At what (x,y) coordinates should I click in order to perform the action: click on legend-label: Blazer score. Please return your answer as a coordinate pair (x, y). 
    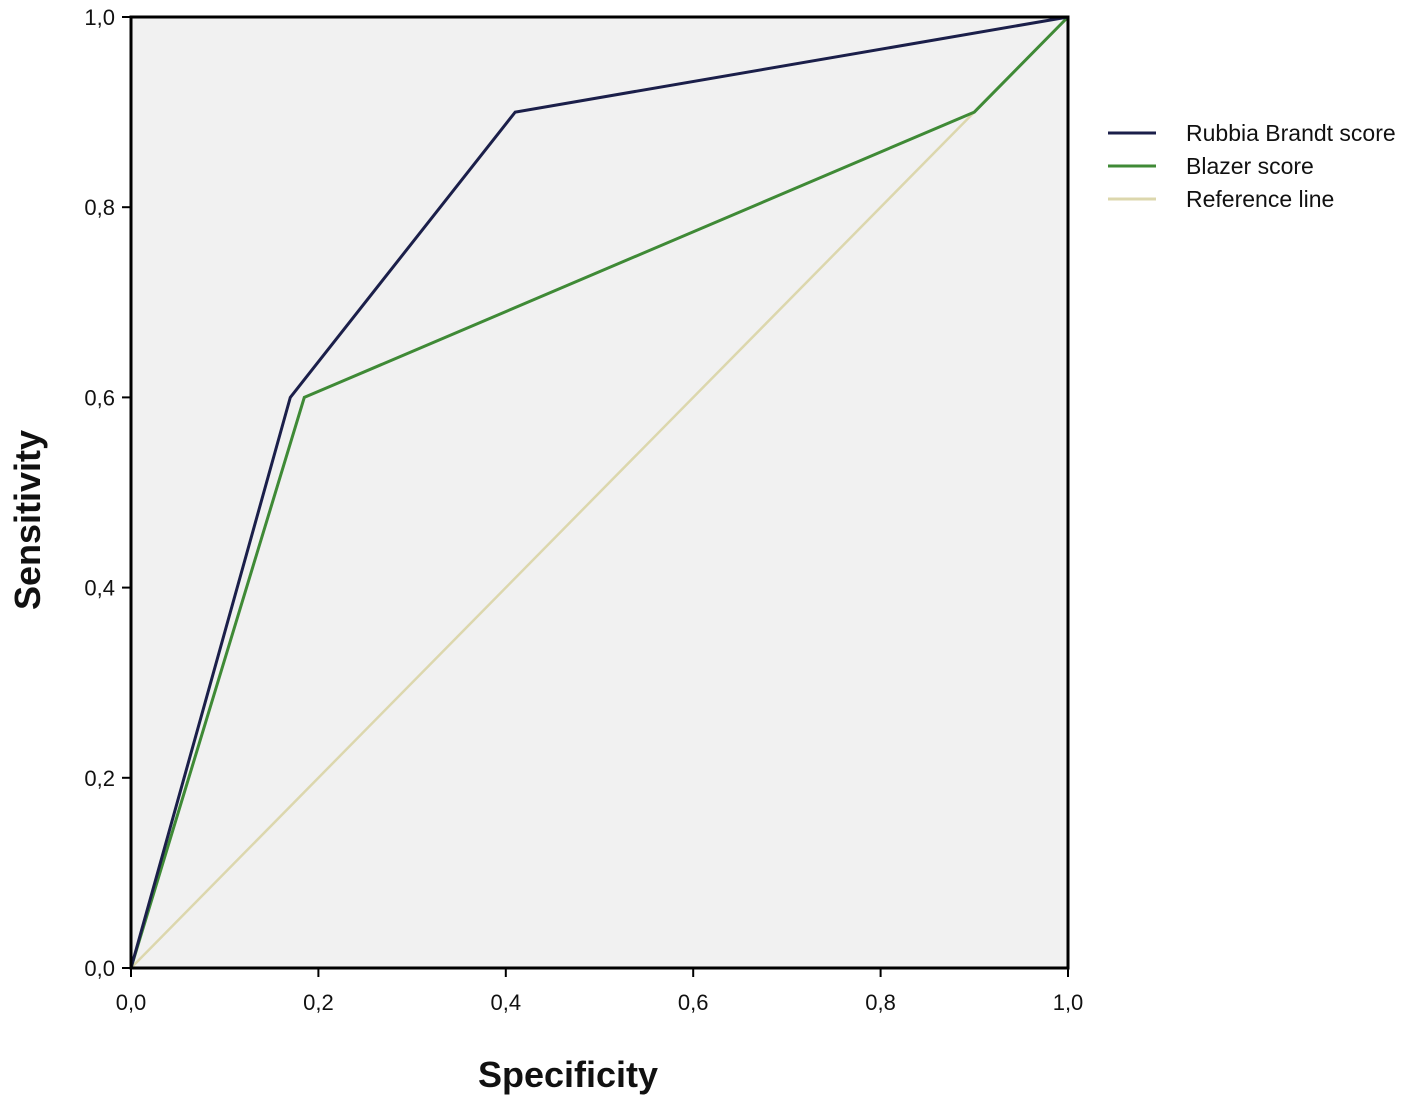
    Looking at the image, I should click on (1250, 166).